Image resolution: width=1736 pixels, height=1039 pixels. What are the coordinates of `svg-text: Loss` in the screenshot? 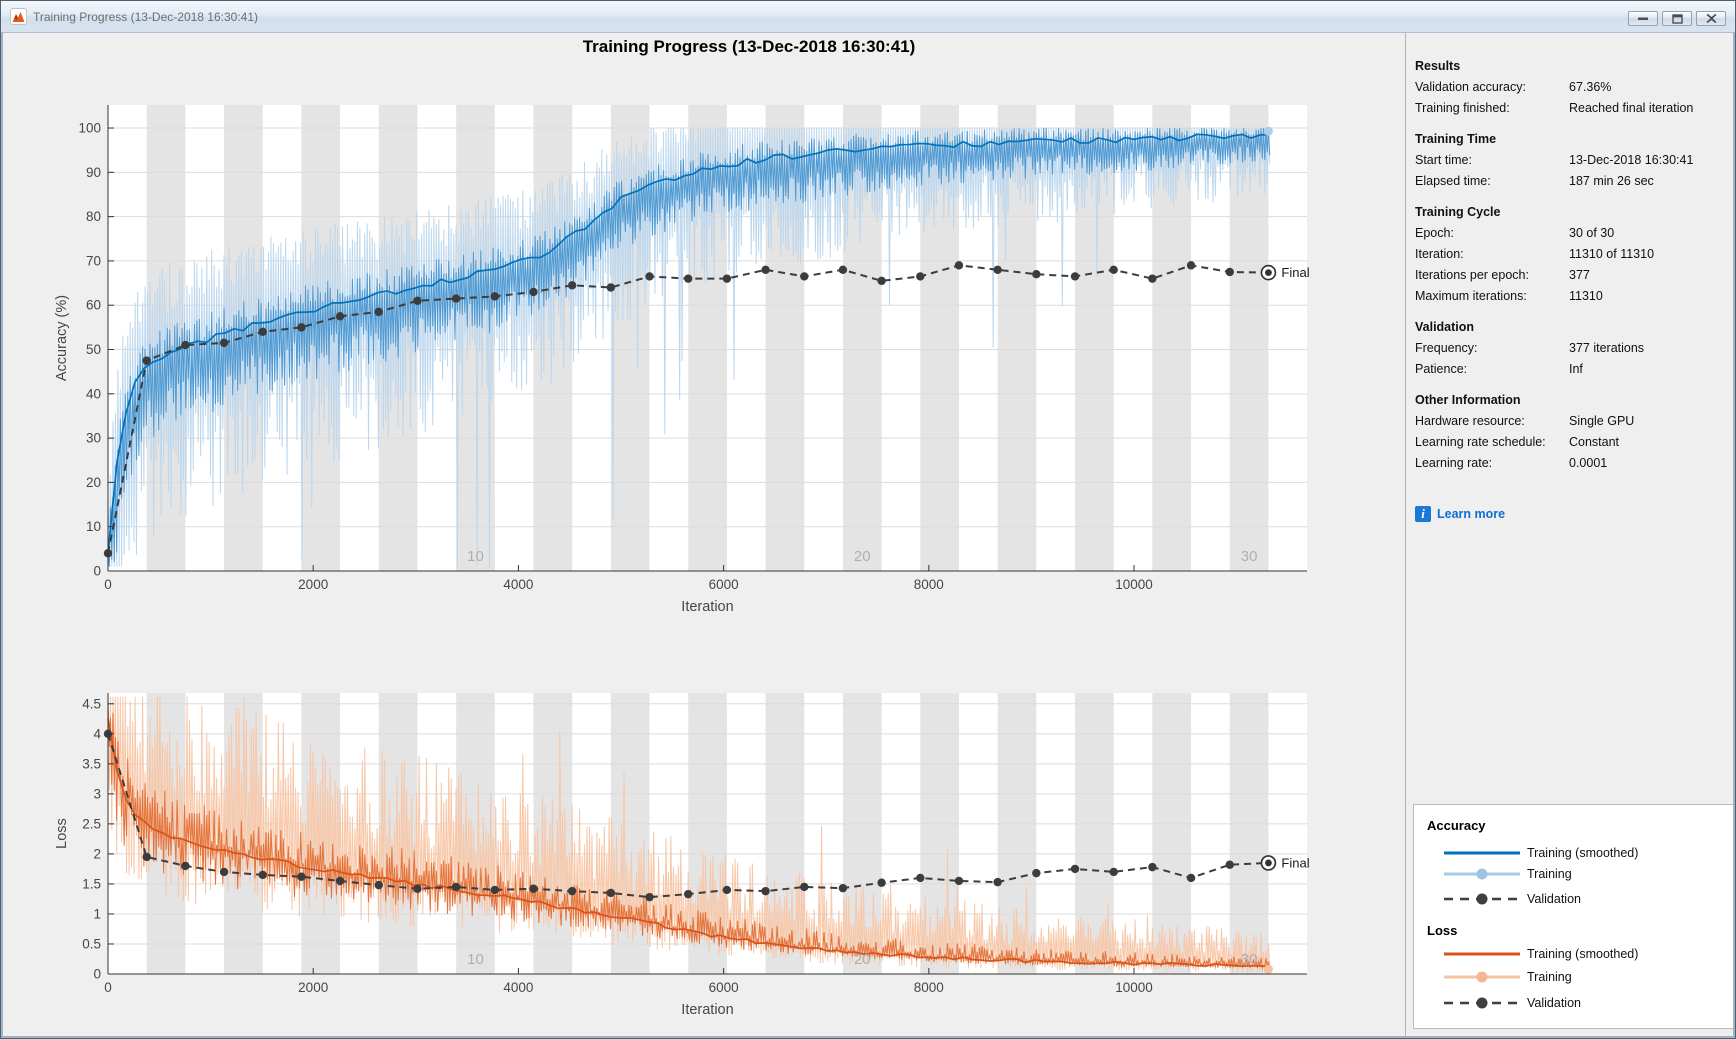 It's located at (62, 833).